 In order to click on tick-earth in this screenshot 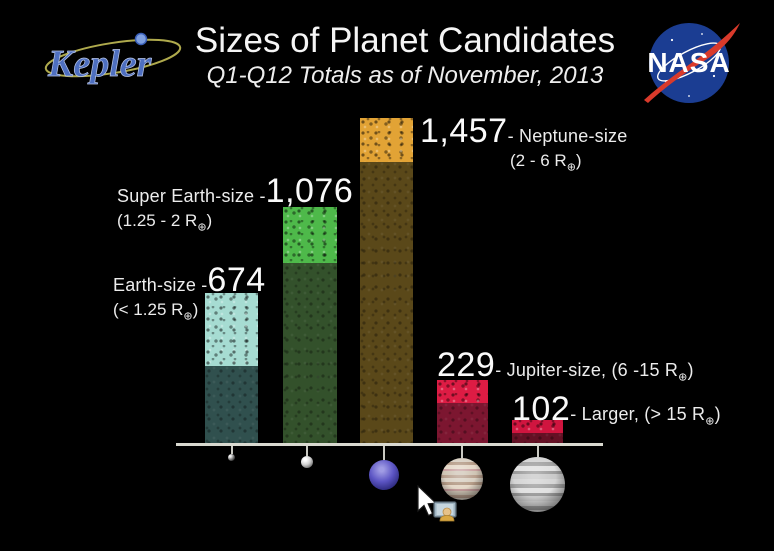, I will do `click(232, 450)`.